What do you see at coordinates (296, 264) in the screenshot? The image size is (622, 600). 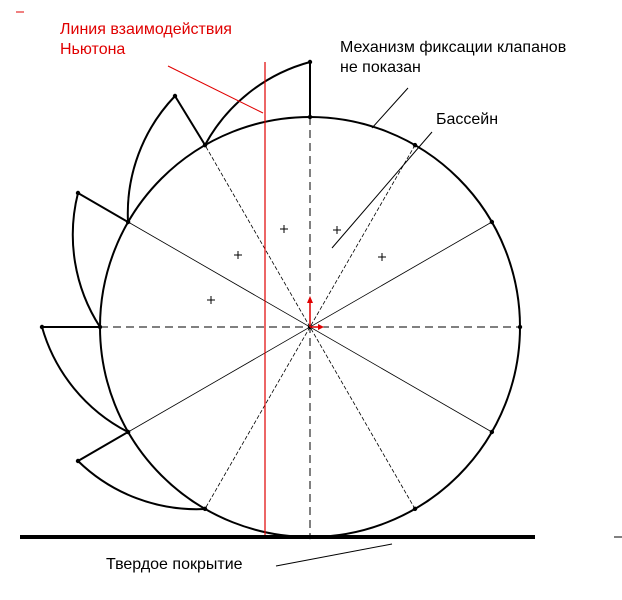 I see `pool-markers` at bounding box center [296, 264].